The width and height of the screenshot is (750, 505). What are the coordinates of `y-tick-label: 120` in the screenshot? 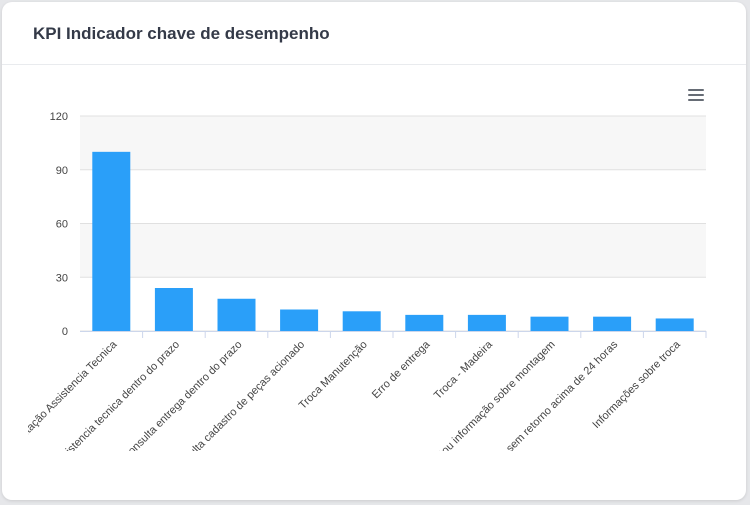 It's located at (59, 117).